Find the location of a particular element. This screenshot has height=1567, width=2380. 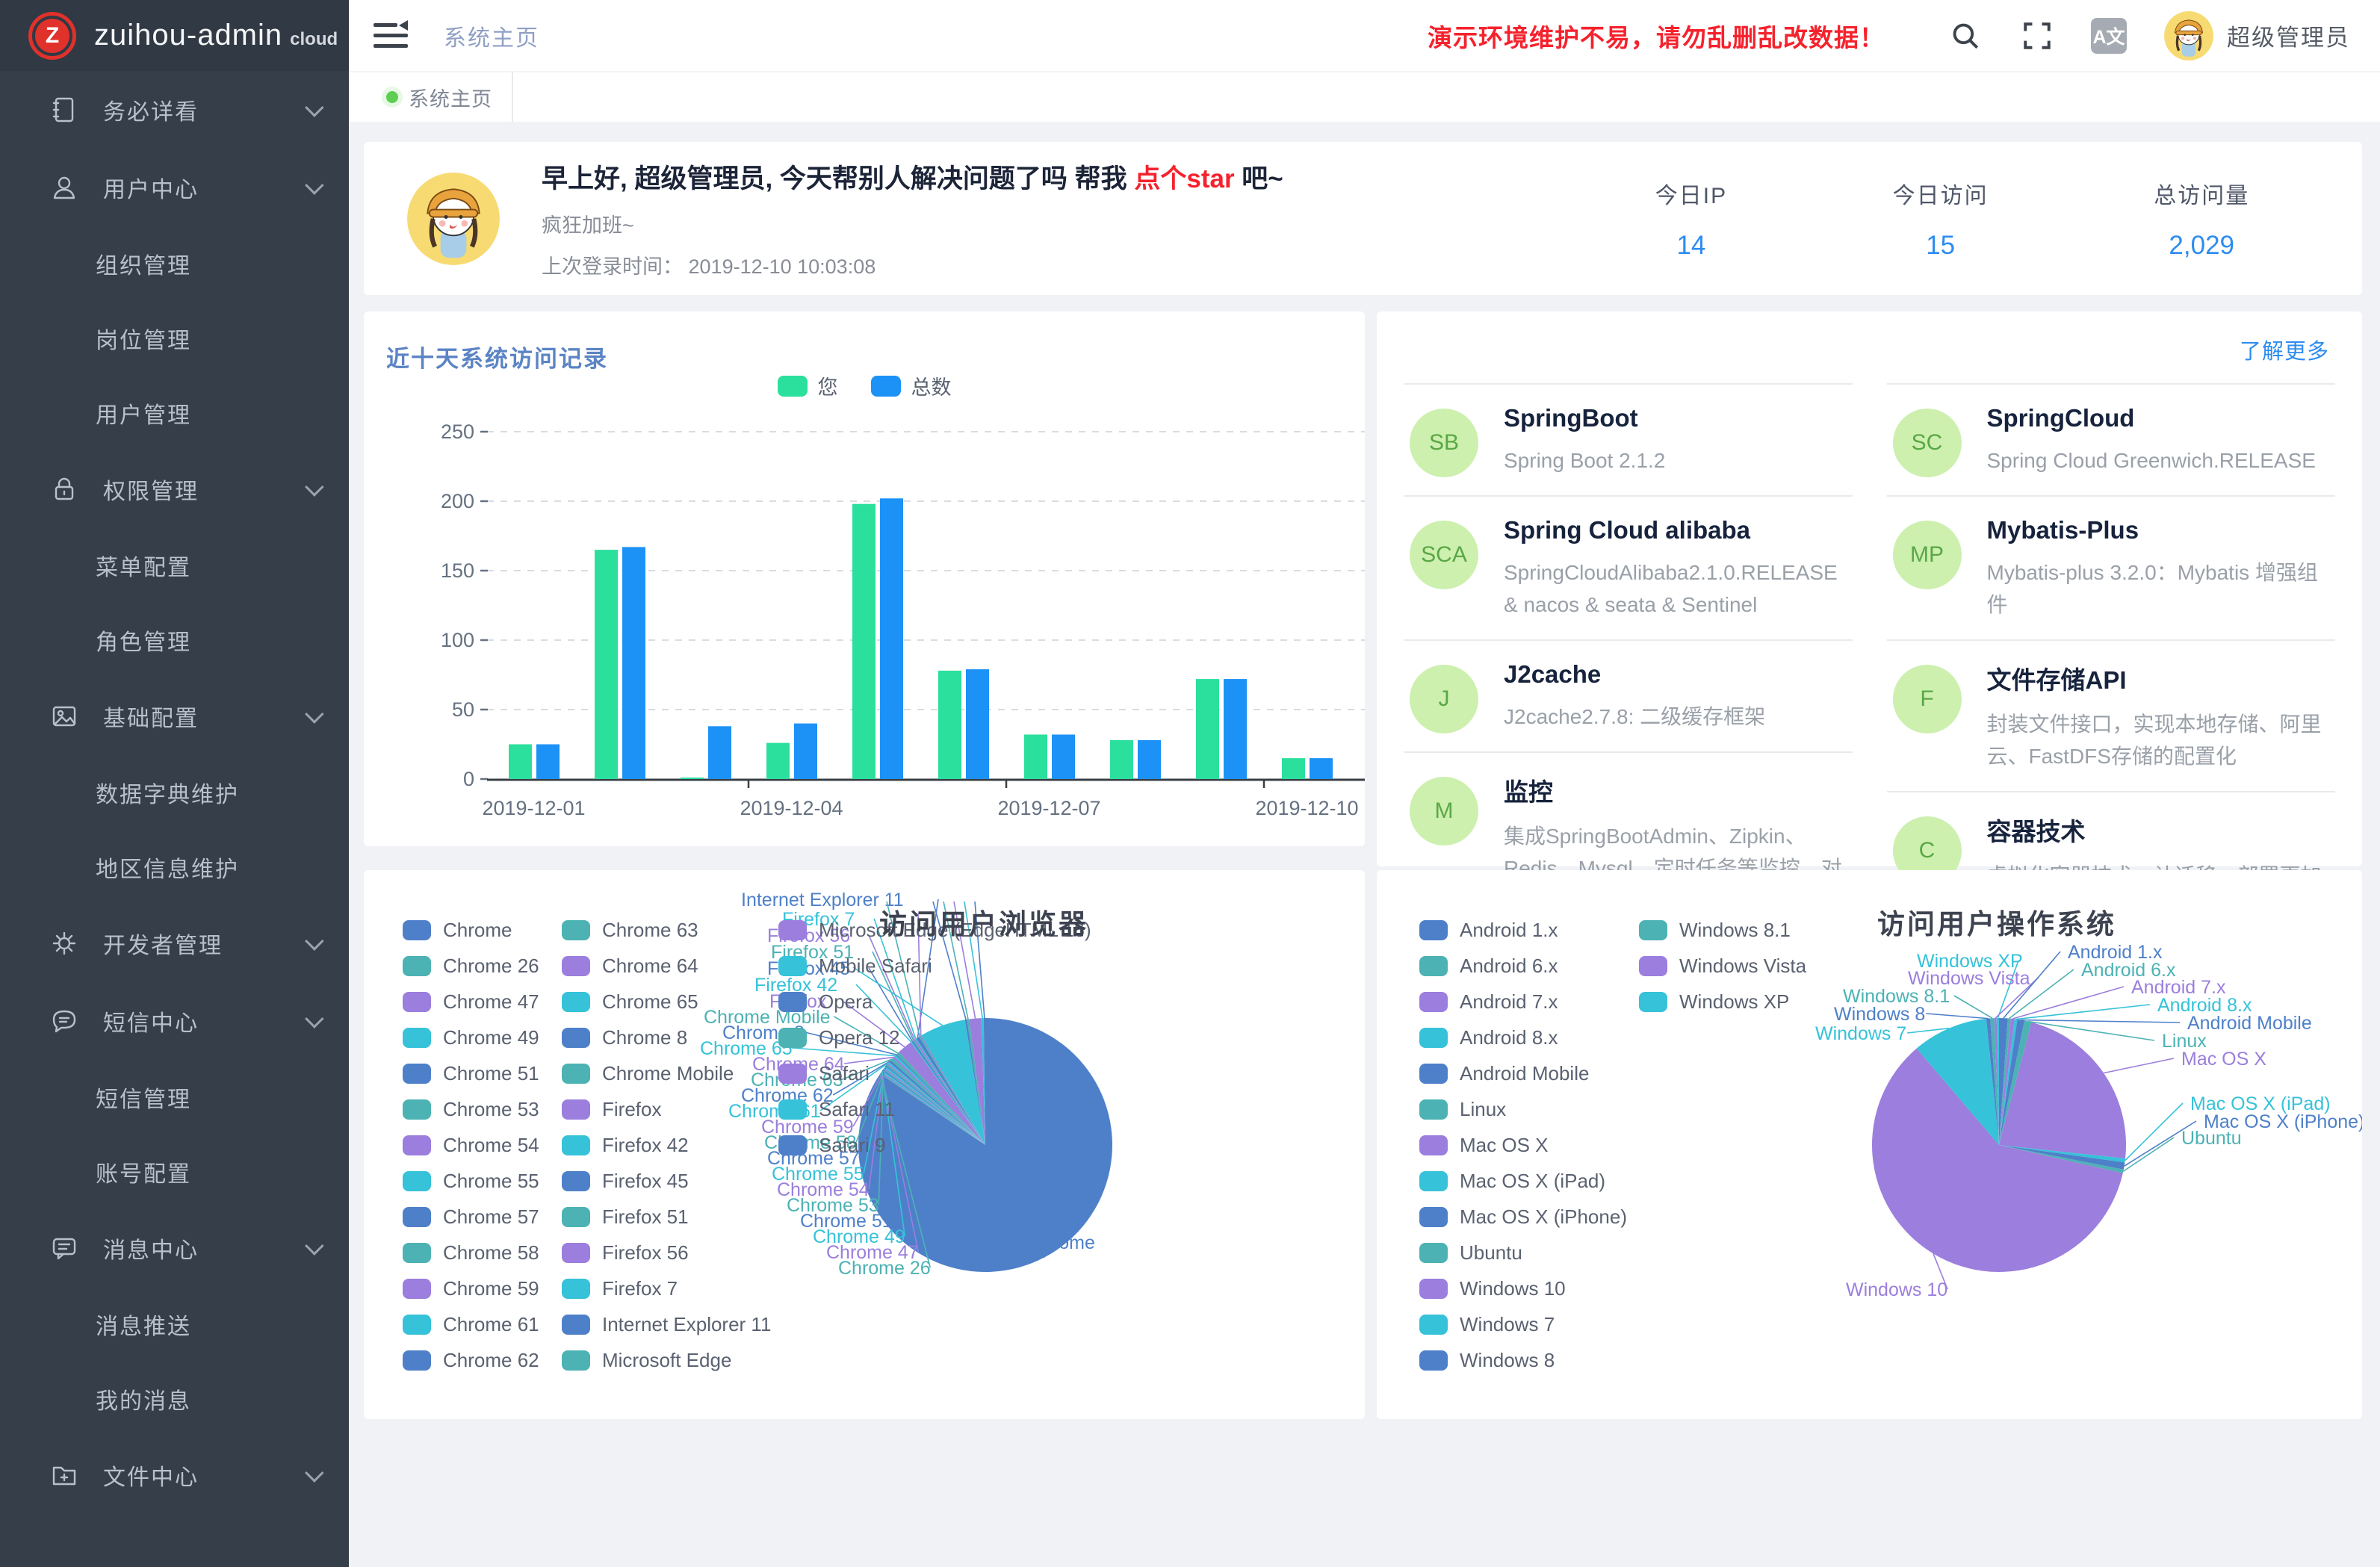

legend-item-Chrome 49: Chrome 49 is located at coordinates (471, 1037).